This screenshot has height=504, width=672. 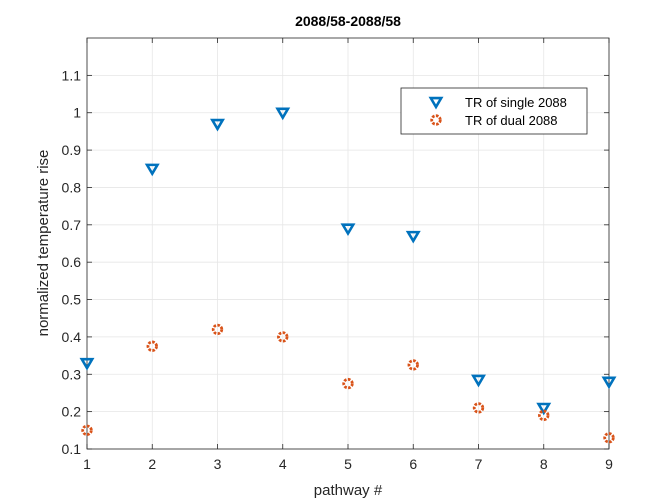 What do you see at coordinates (348, 464) in the screenshot?
I see `x-tick-label: 5` at bounding box center [348, 464].